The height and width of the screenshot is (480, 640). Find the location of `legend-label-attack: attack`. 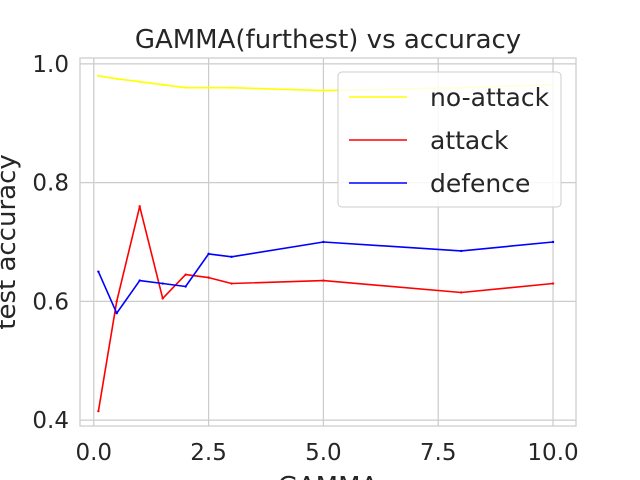

legend-label-attack: attack is located at coordinates (469, 140).